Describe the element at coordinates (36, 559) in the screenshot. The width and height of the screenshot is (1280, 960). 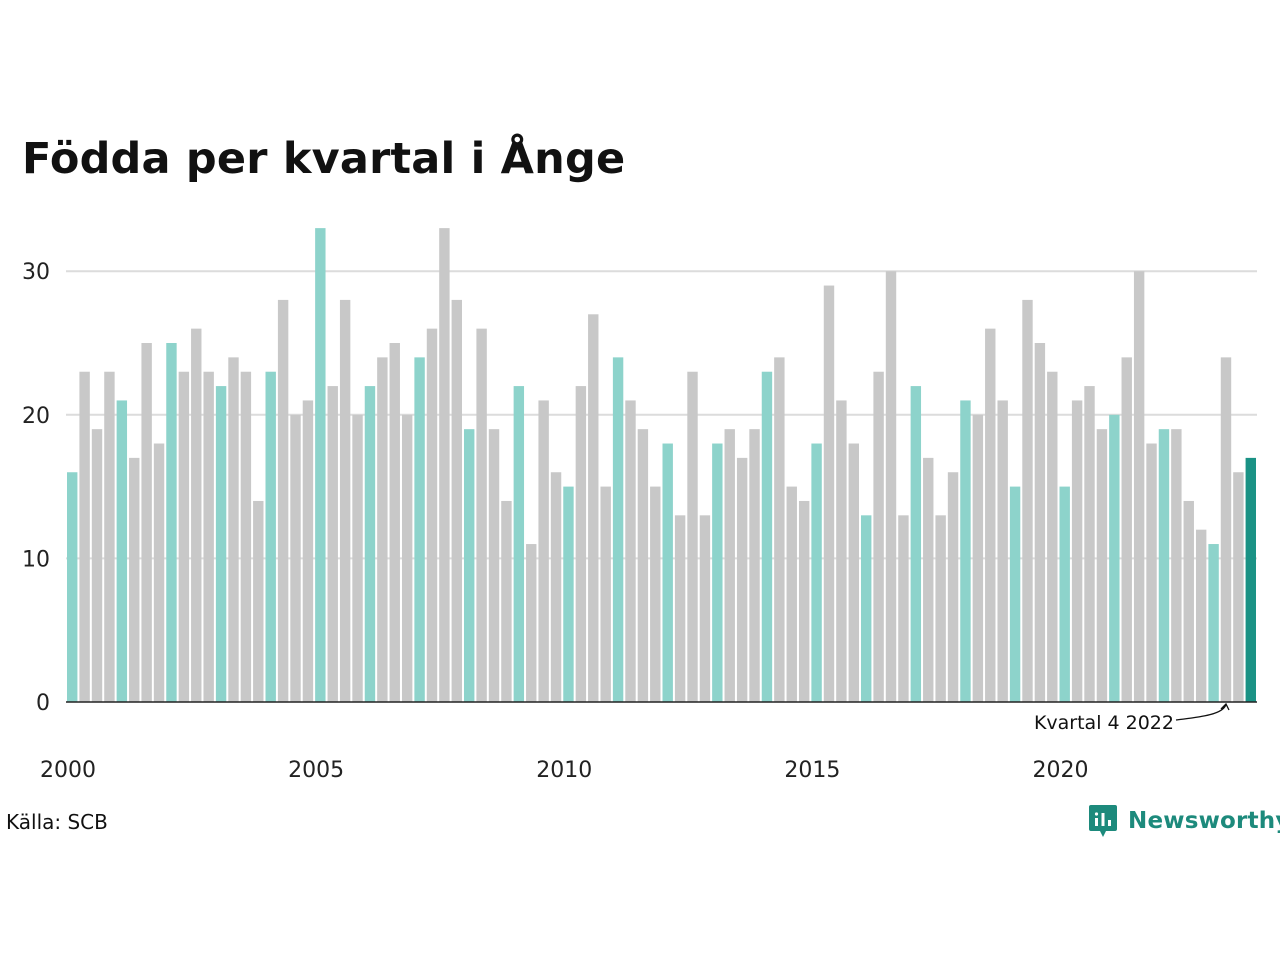
I see `y-tick-label: 10` at that location.